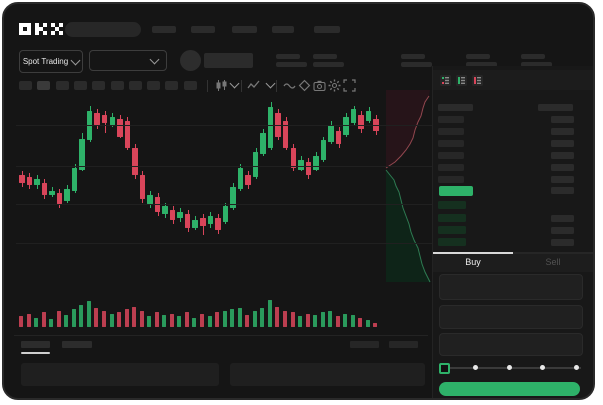 Image resolution: width=603 pixels, height=405 pixels. I want to click on settings-gear-icon, so click(334, 85).